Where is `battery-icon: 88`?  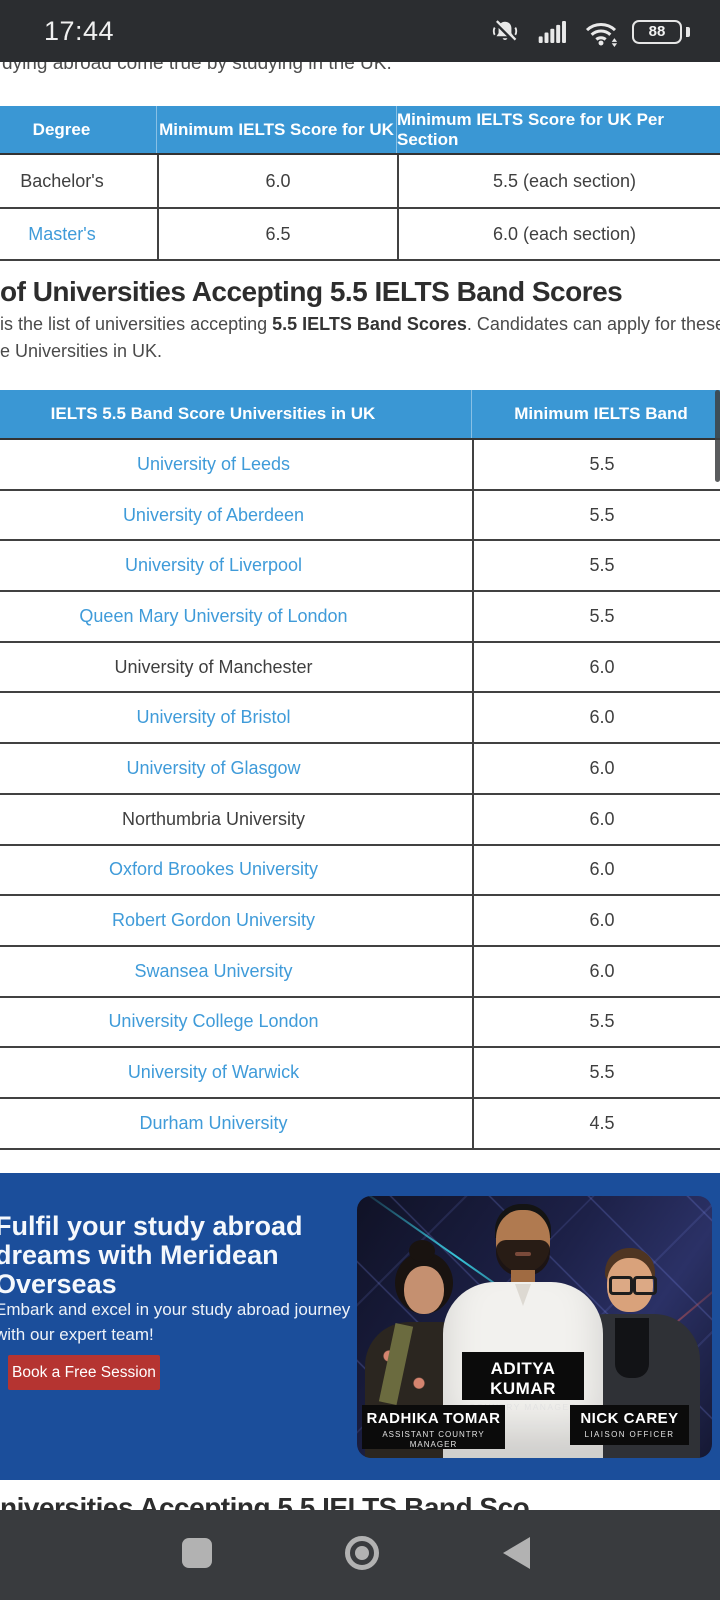
battery-icon: 88 is located at coordinates (657, 32).